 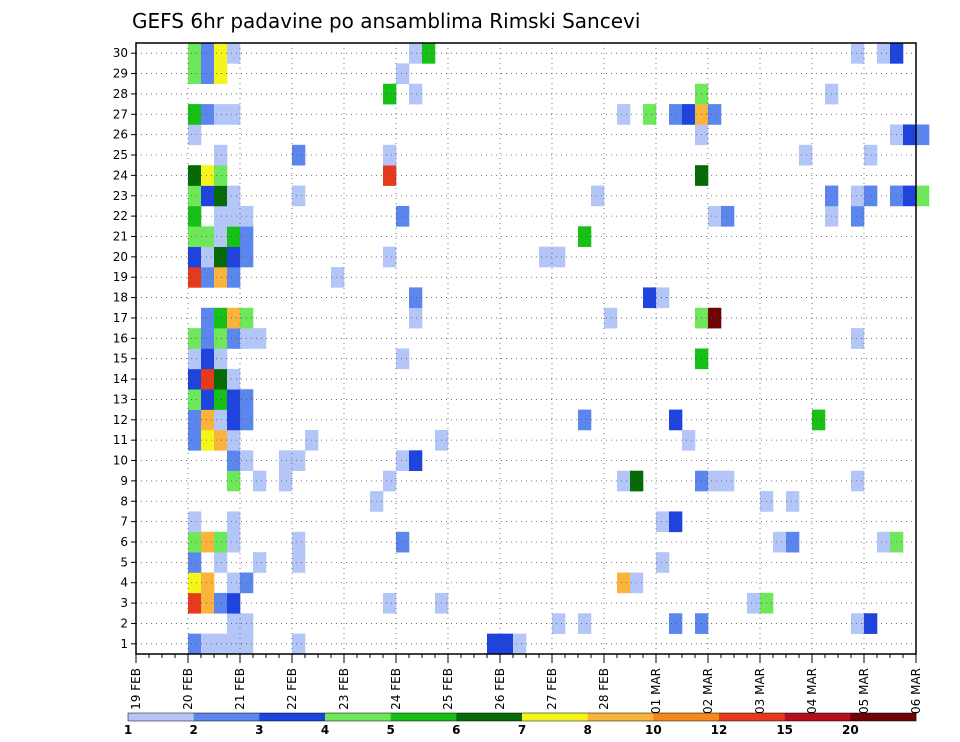 What do you see at coordinates (719, 730) in the screenshot?
I see `colorbar-label: 12` at bounding box center [719, 730].